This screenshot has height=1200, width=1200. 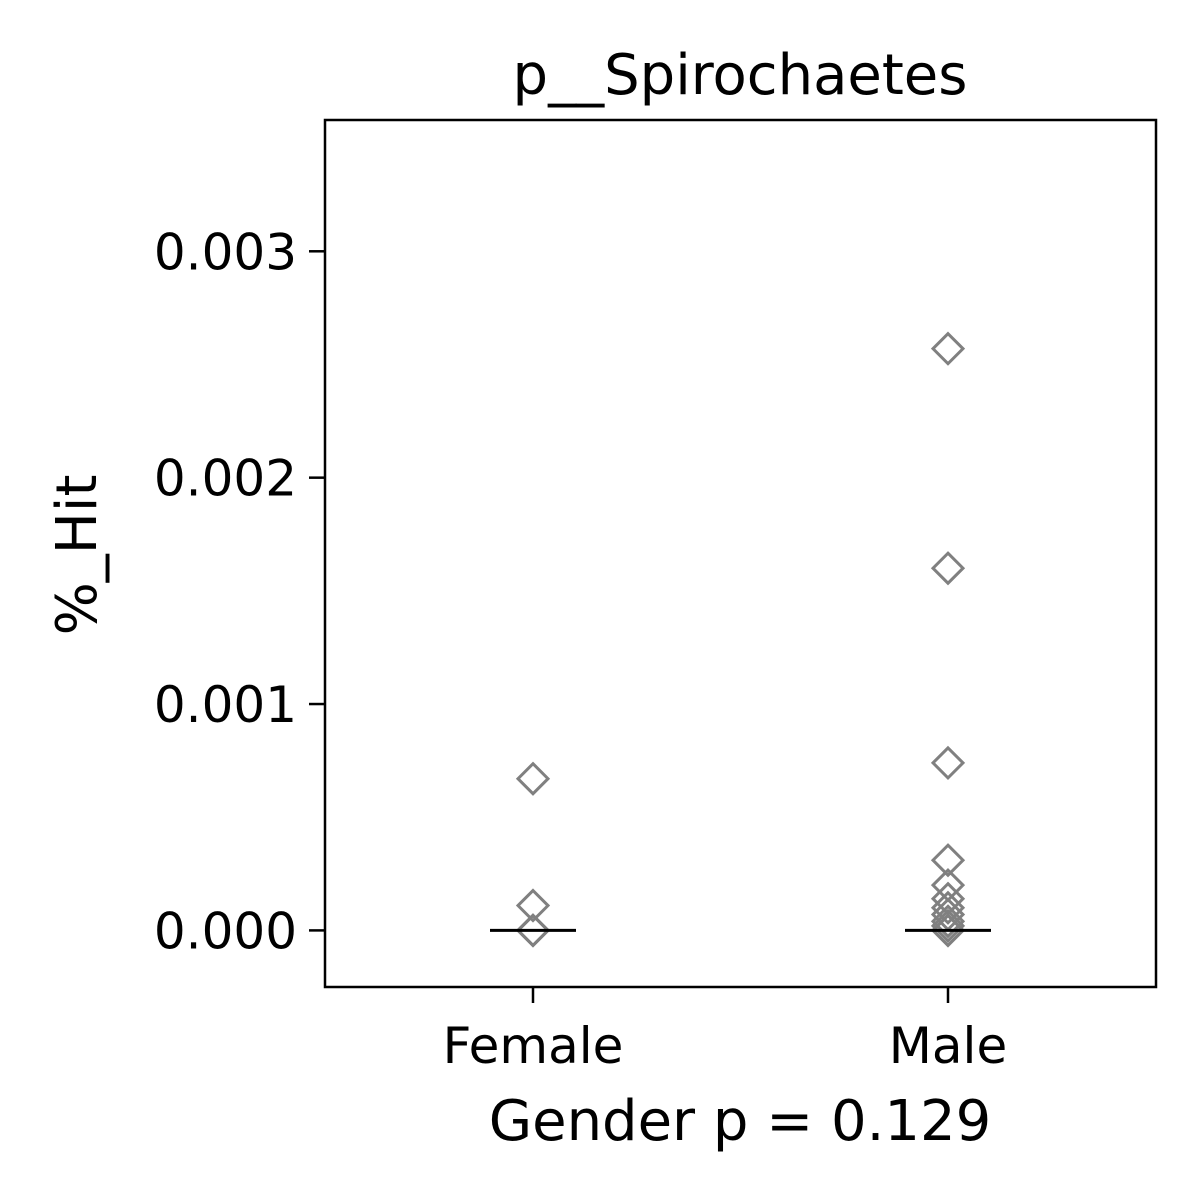 I want to click on y-tick-label: 0.002, so click(x=225, y=479).